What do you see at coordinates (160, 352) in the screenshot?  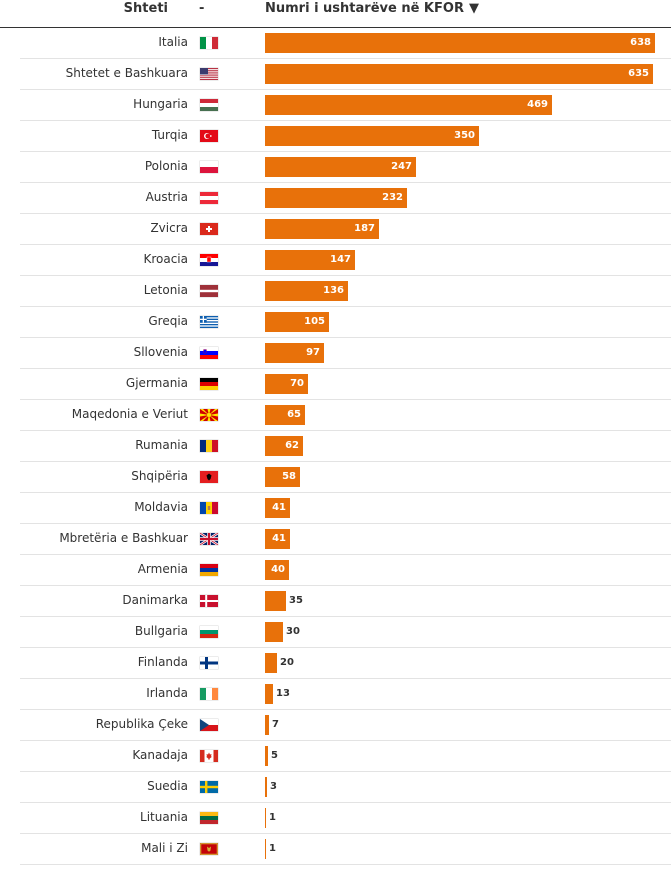 I see `country-name: Sllovenia` at bounding box center [160, 352].